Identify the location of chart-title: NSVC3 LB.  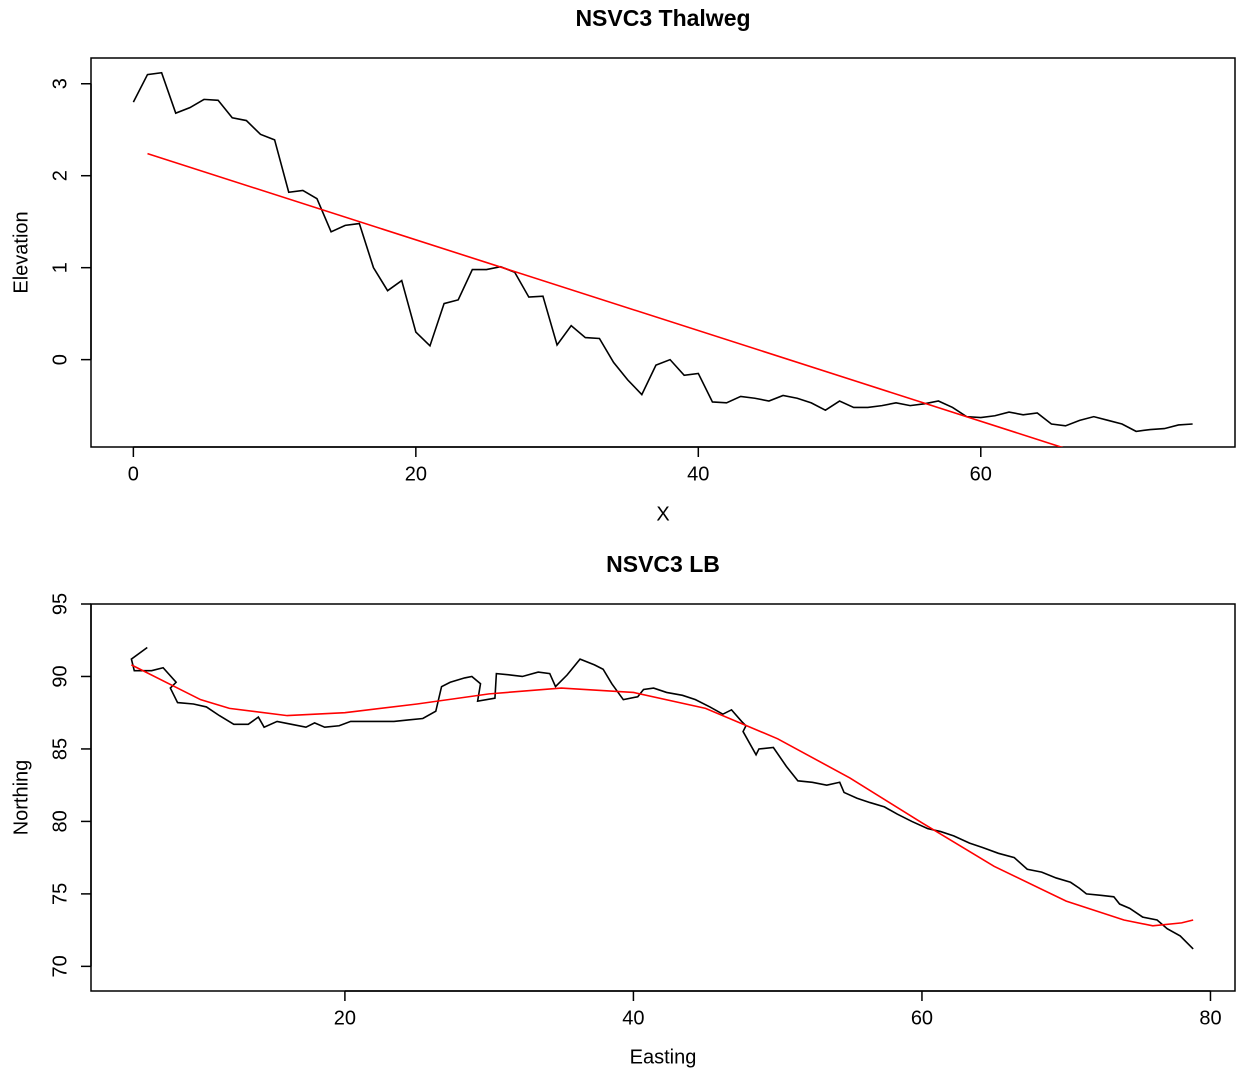
(663, 564).